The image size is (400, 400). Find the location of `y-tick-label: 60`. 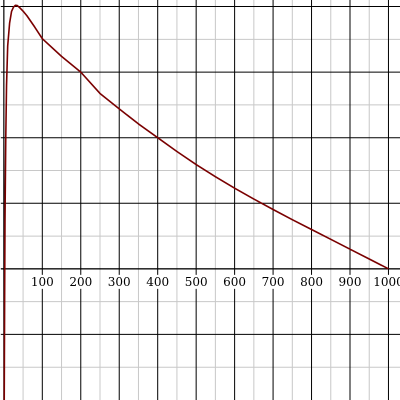

y-tick-label: 60 is located at coordinates (0, 72).